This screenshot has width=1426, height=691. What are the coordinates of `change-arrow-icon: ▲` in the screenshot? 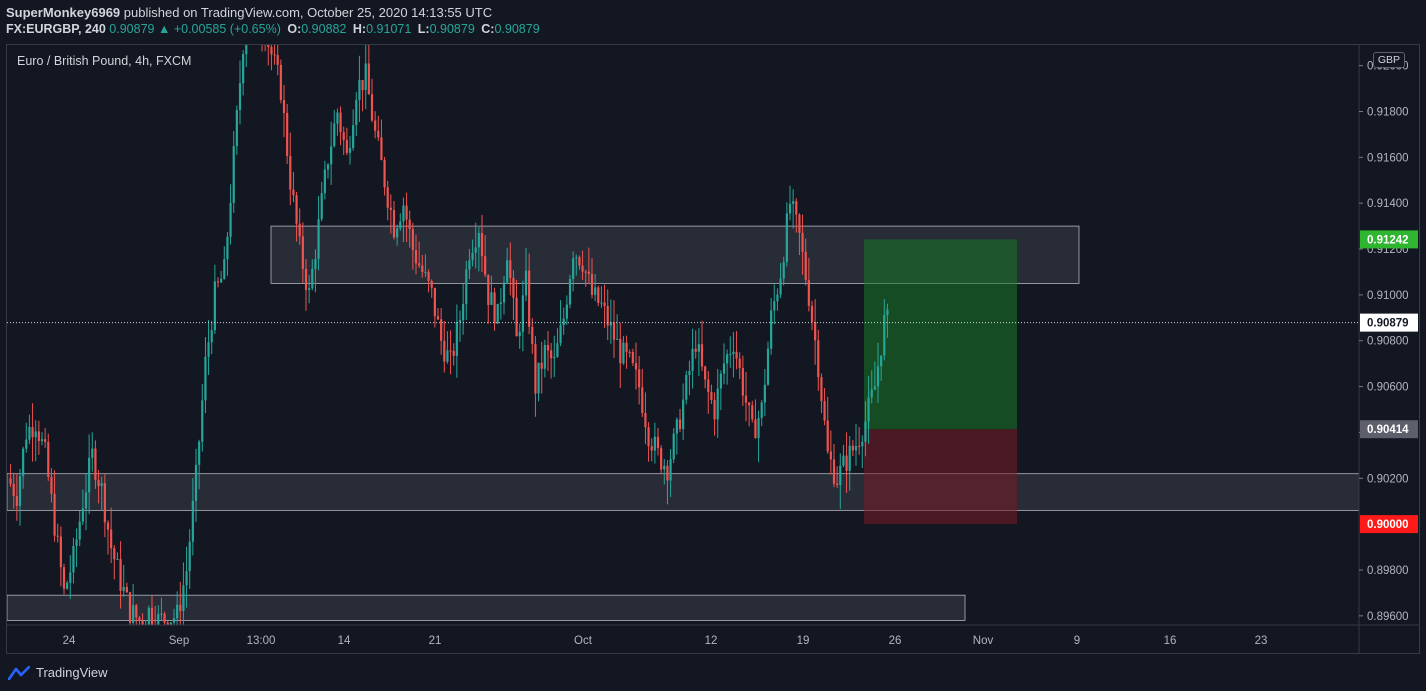 It's located at (164, 29).